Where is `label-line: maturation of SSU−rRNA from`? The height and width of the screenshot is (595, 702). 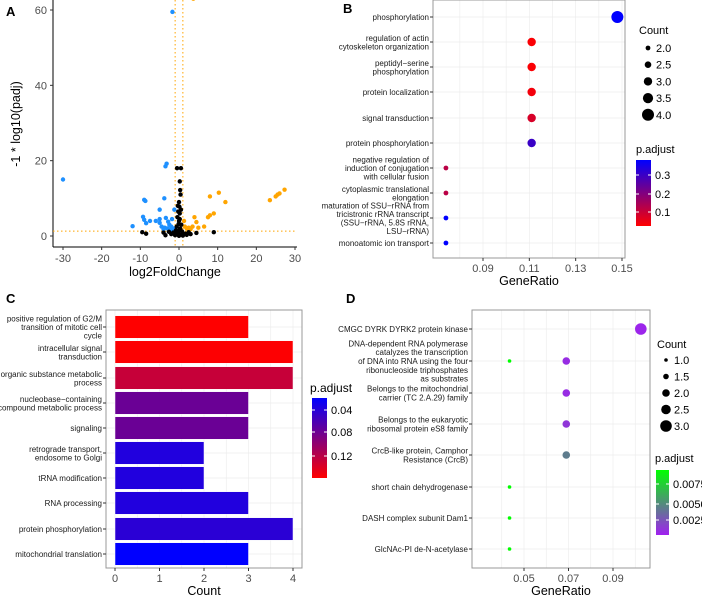 label-line: maturation of SSU−rRNA from is located at coordinates (376, 205).